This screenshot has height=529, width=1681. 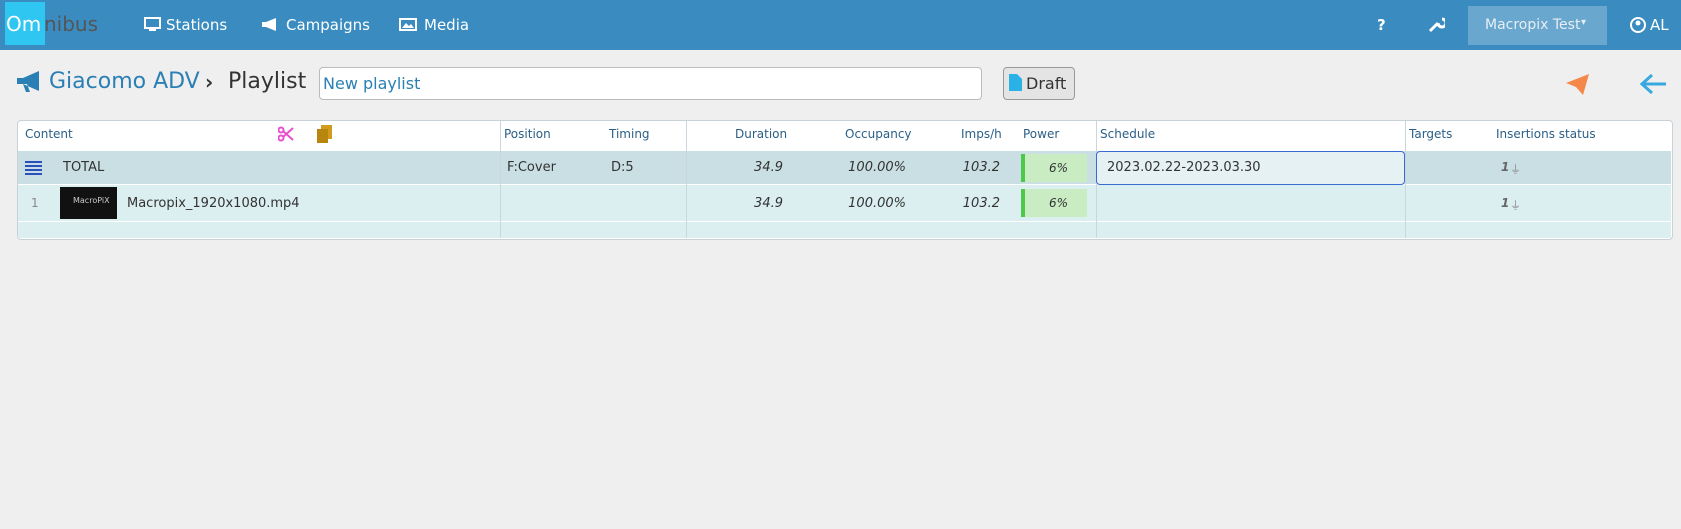 I want to click on thumbnail, so click(x=88, y=203).